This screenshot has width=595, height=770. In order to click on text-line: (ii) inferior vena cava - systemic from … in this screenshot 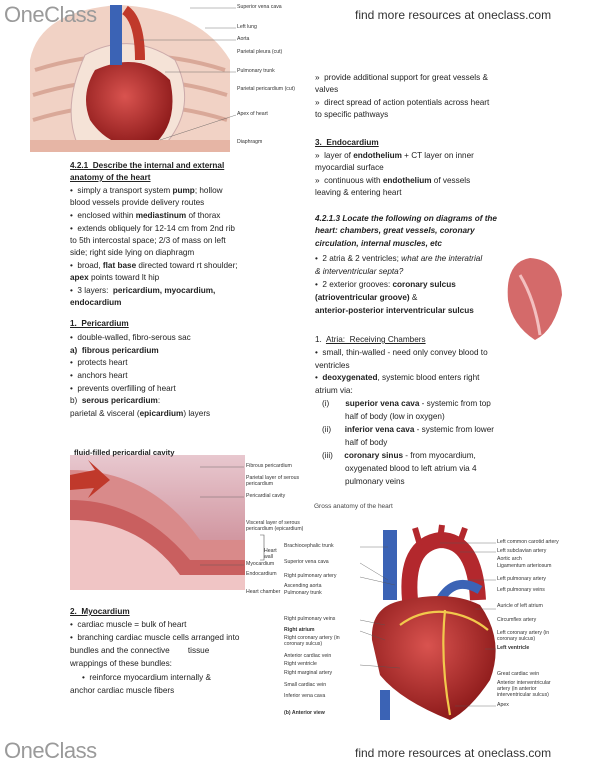, I will do `click(408, 430)`.